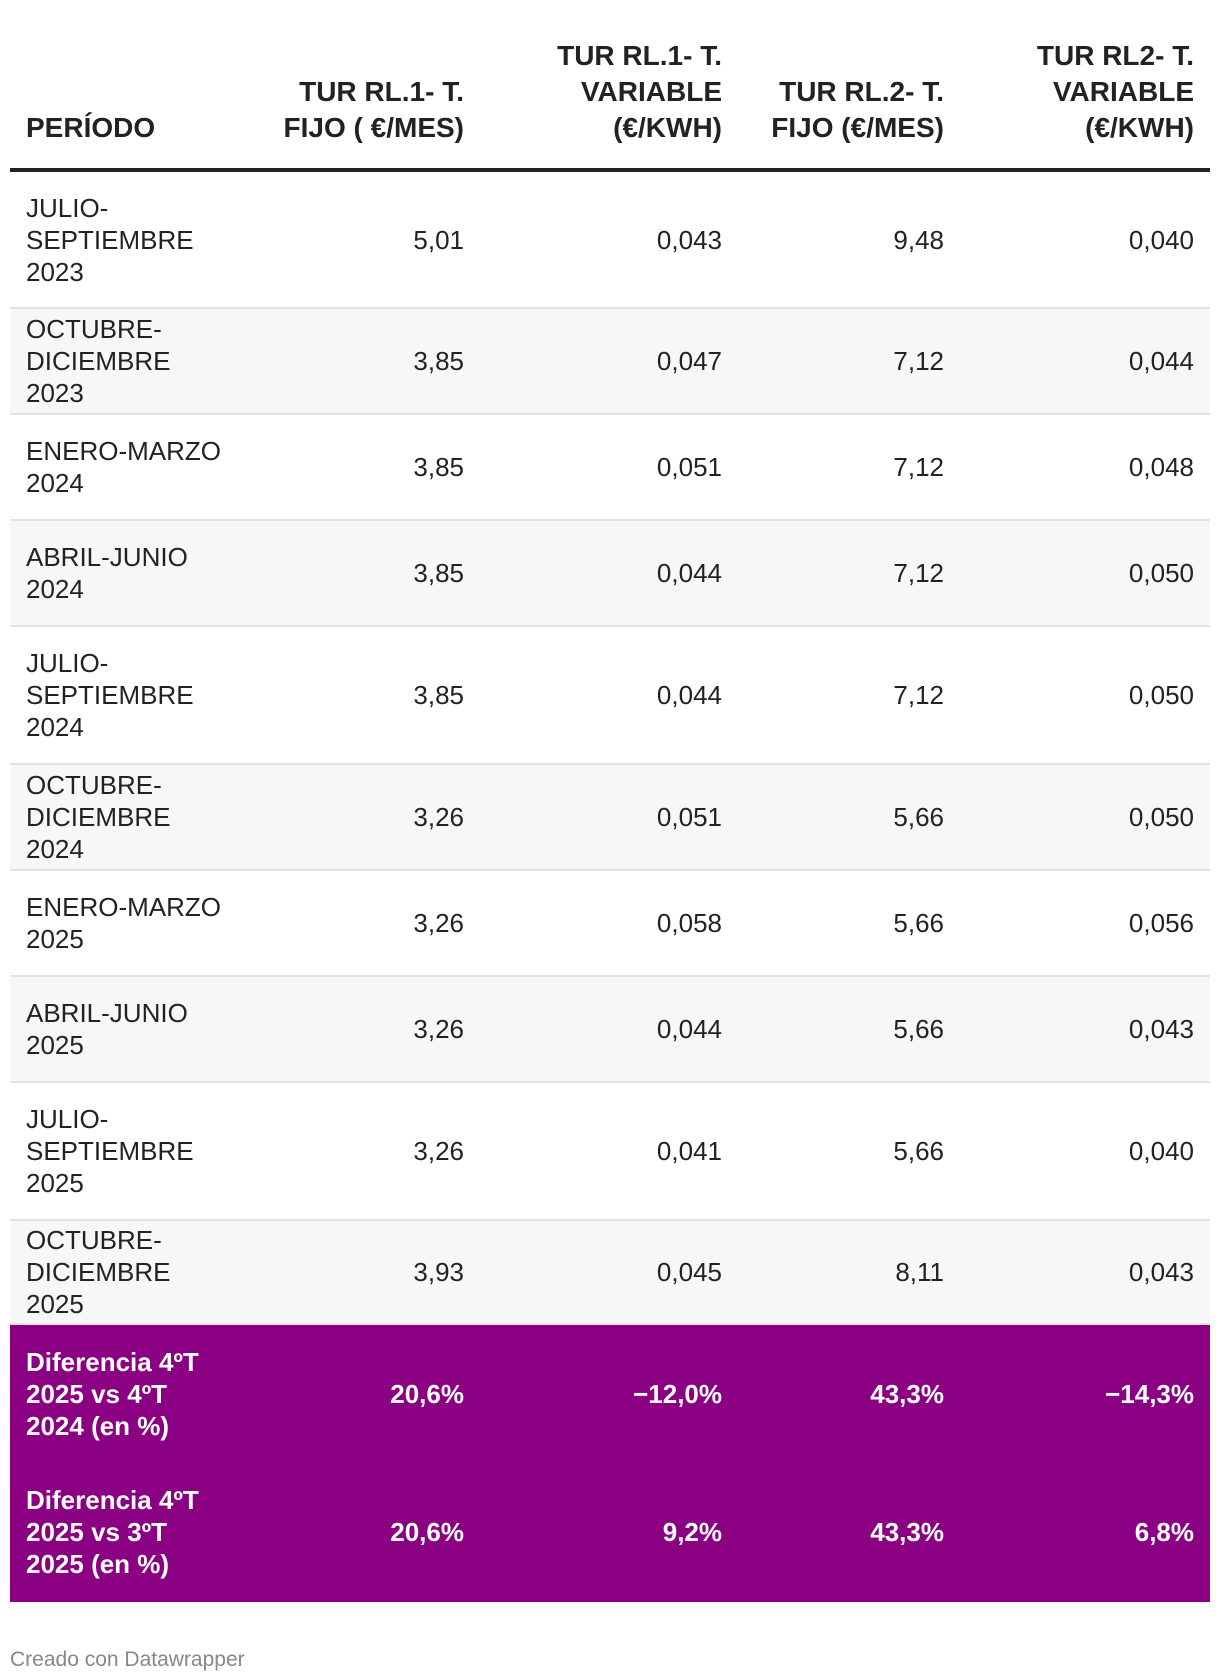 This screenshot has height=1680, width=1220. Describe the element at coordinates (360, 86) in the screenshot. I see `column-header-rl1-fijo: TUR RL.1- T. FIJO ( €/MES)` at that location.